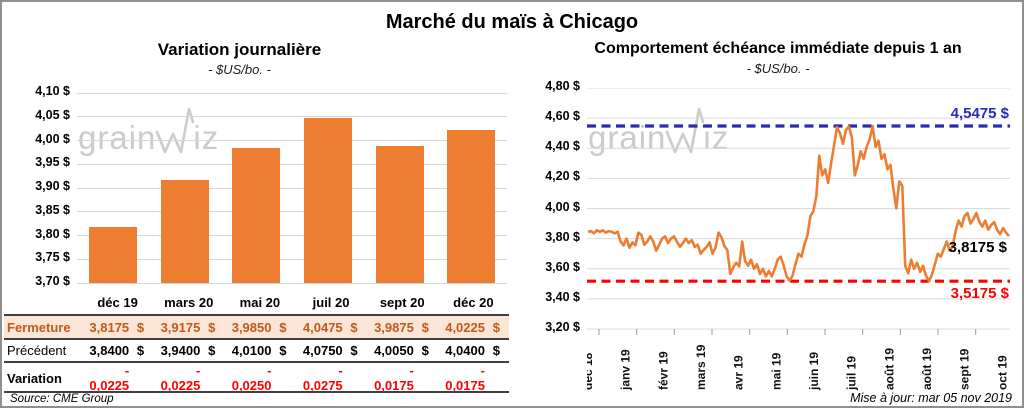 The height and width of the screenshot is (408, 1024). I want to click on cell-value: 3,9875, so click(394, 327).